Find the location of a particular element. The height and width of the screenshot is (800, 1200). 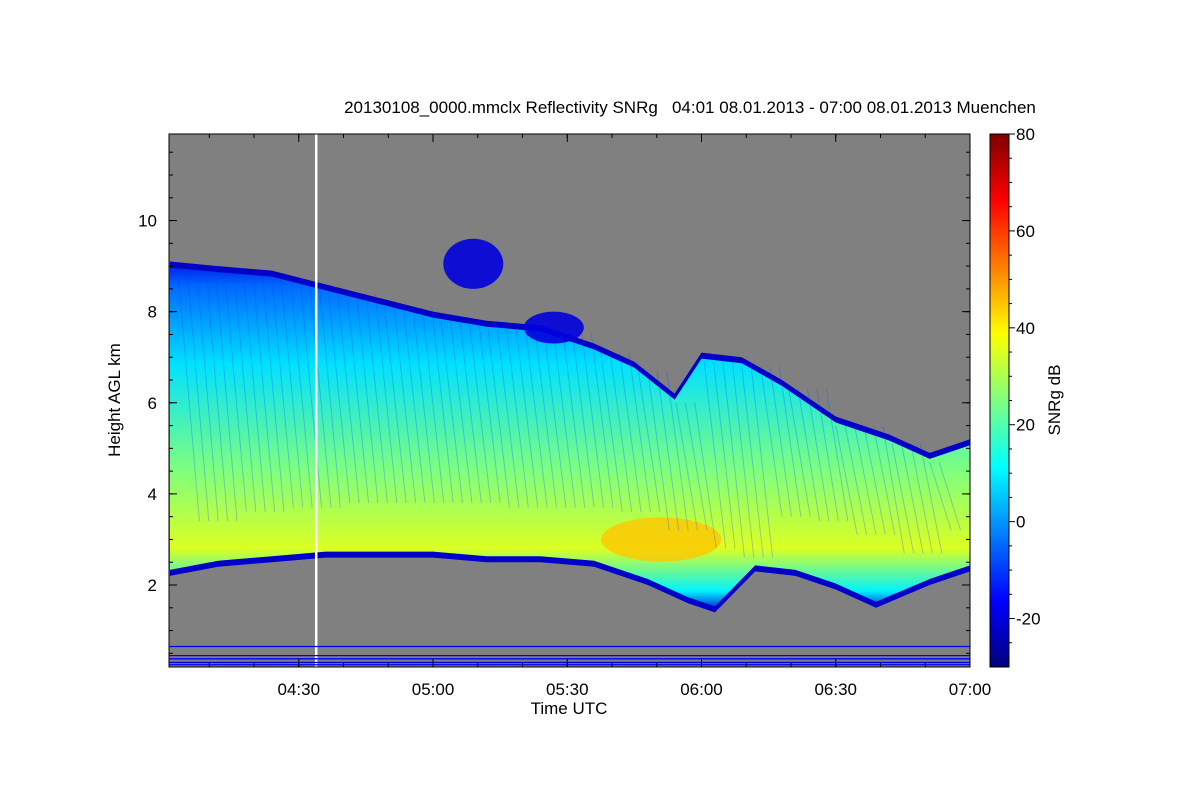

colorbar-tick-label: 60 is located at coordinates (1025, 231).